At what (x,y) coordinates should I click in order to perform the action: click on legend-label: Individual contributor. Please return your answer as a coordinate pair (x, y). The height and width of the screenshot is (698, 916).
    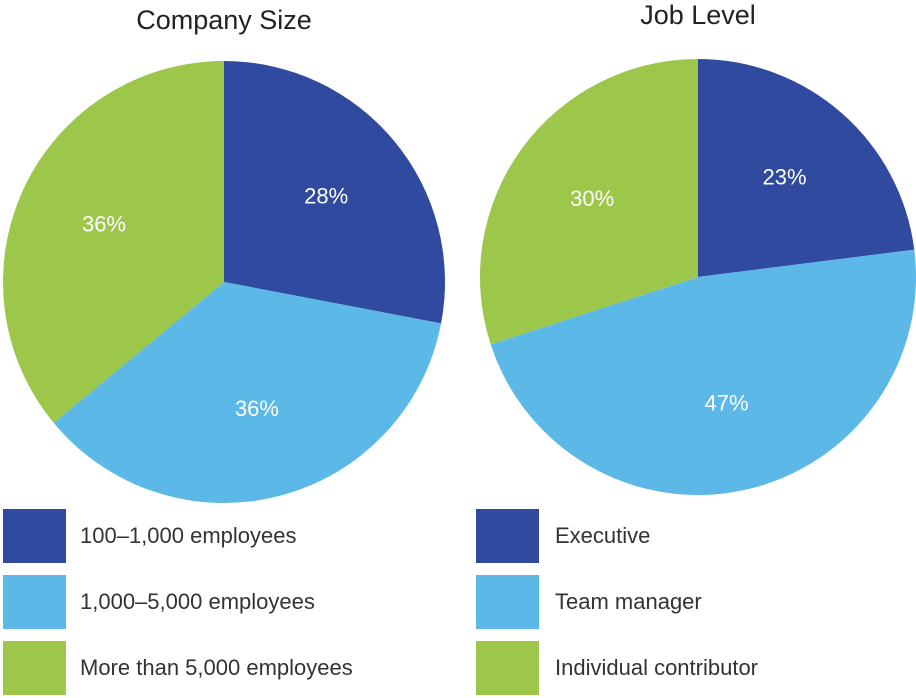
    Looking at the image, I should click on (656, 667).